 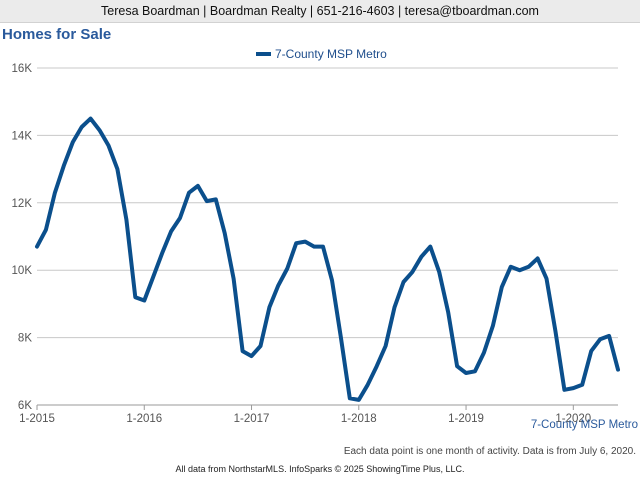 What do you see at coordinates (22, 136) in the screenshot?
I see `y-tick-label: 14K` at bounding box center [22, 136].